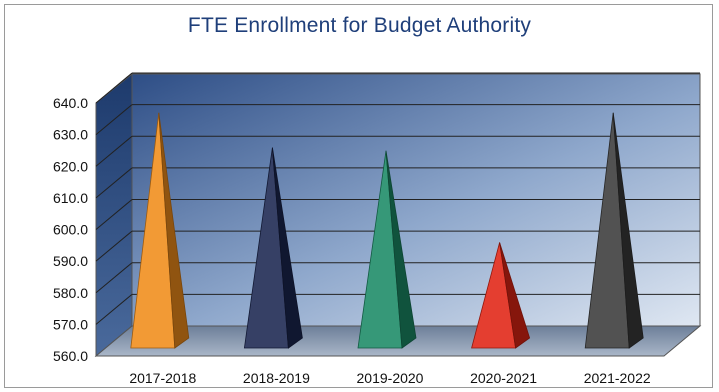  I want to click on y-tick-label: 560.0, so click(70, 356).